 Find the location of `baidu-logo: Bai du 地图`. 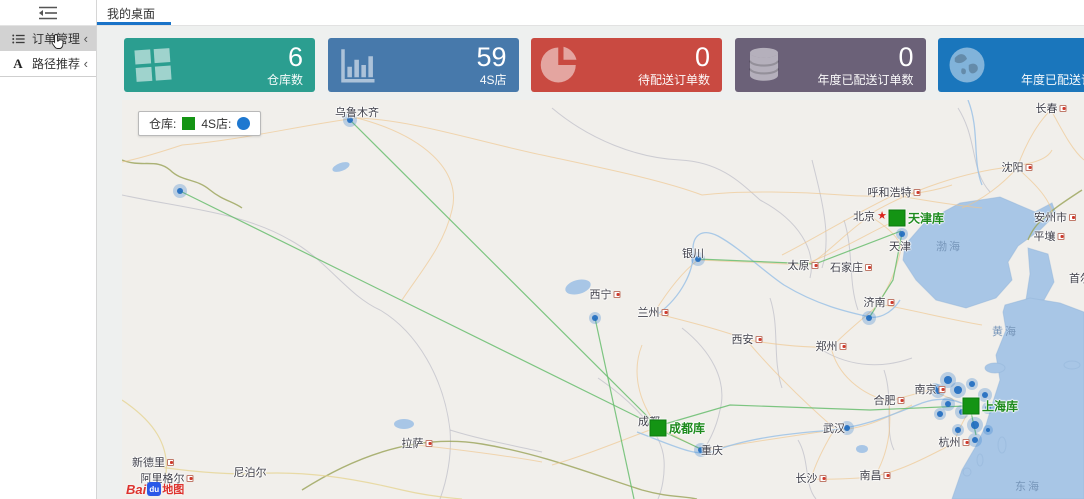

baidu-logo: Bai du 地图 is located at coordinates (155, 489).